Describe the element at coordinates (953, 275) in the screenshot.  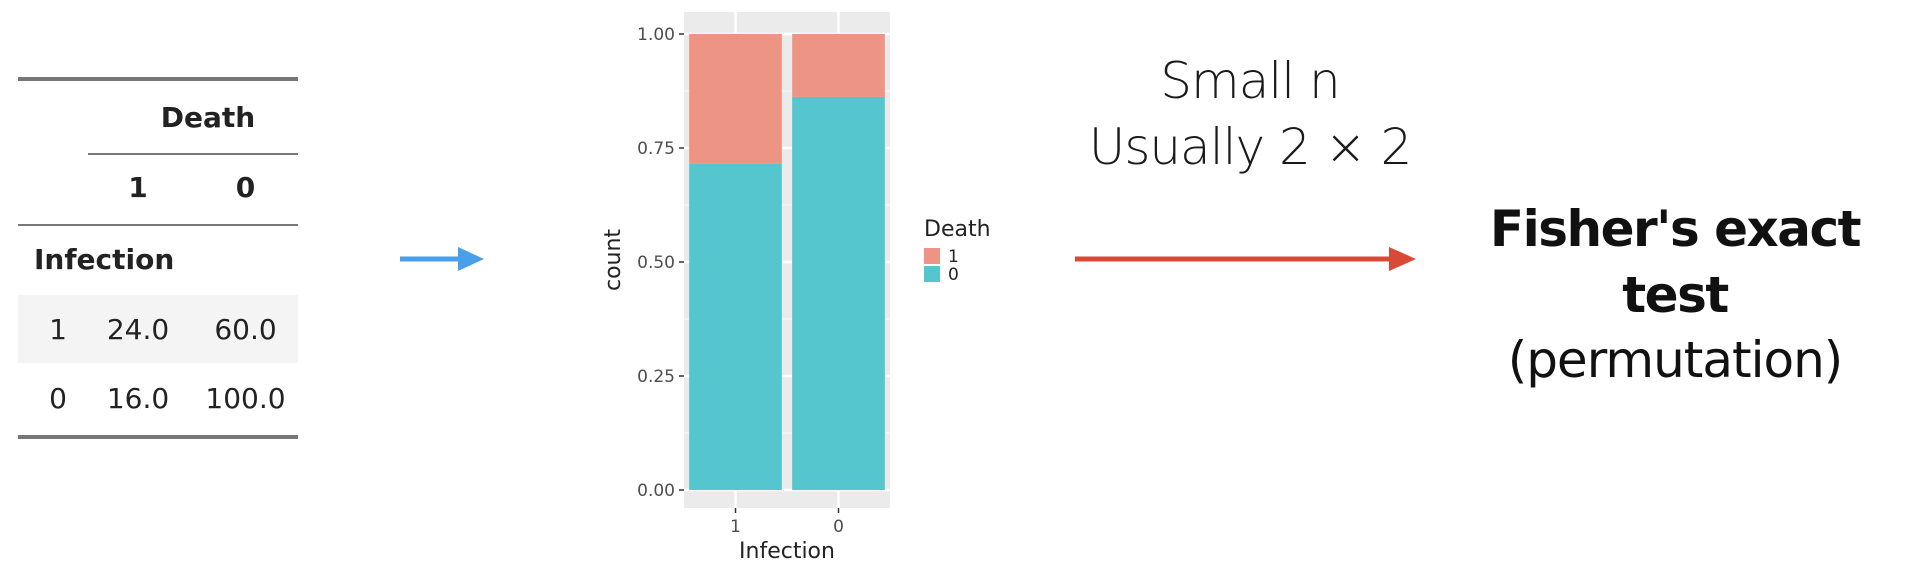
I see `legend-label-0: 0` at that location.